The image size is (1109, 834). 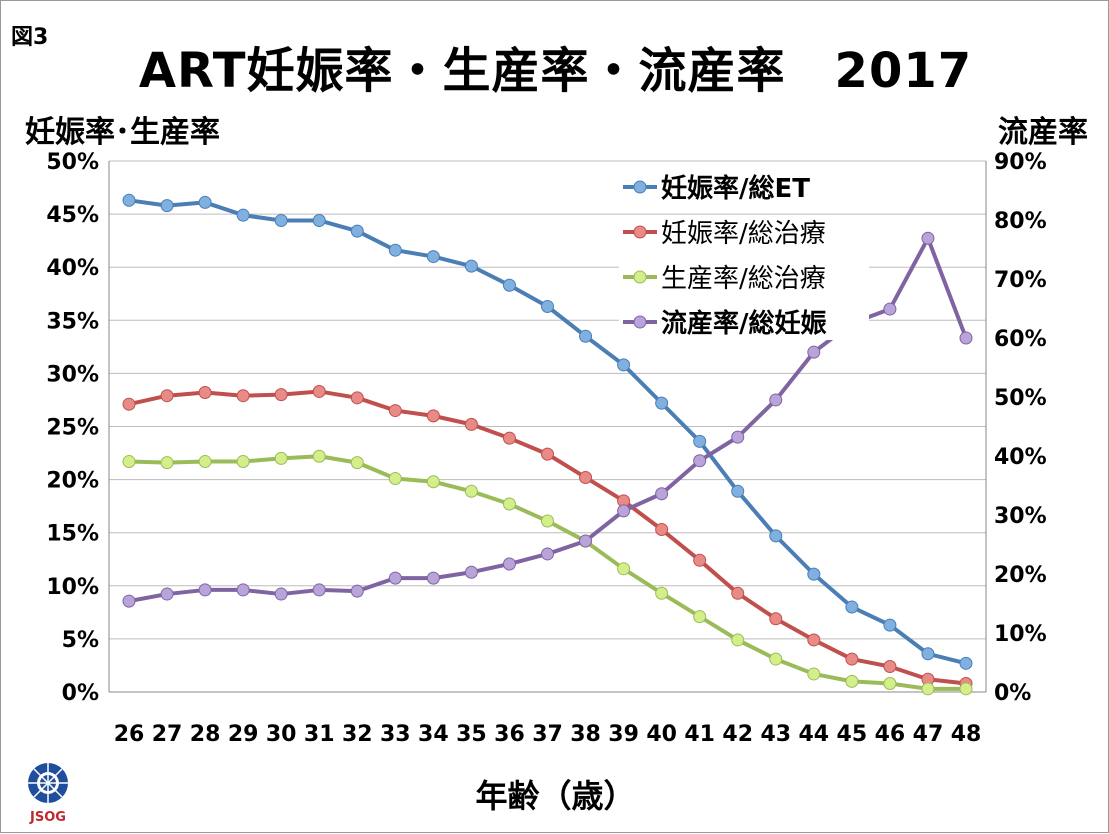 What do you see at coordinates (72, 374) in the screenshot?
I see `y-tick-left: 30%` at bounding box center [72, 374].